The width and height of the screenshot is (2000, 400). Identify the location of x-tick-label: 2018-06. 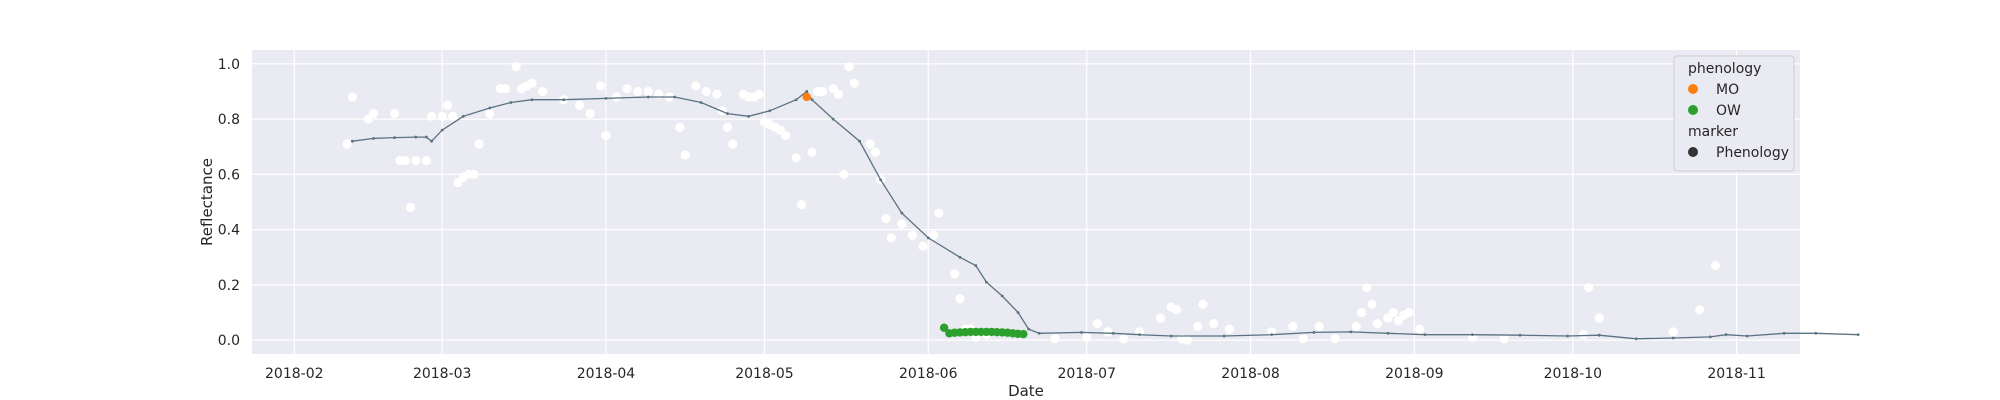
(928, 374).